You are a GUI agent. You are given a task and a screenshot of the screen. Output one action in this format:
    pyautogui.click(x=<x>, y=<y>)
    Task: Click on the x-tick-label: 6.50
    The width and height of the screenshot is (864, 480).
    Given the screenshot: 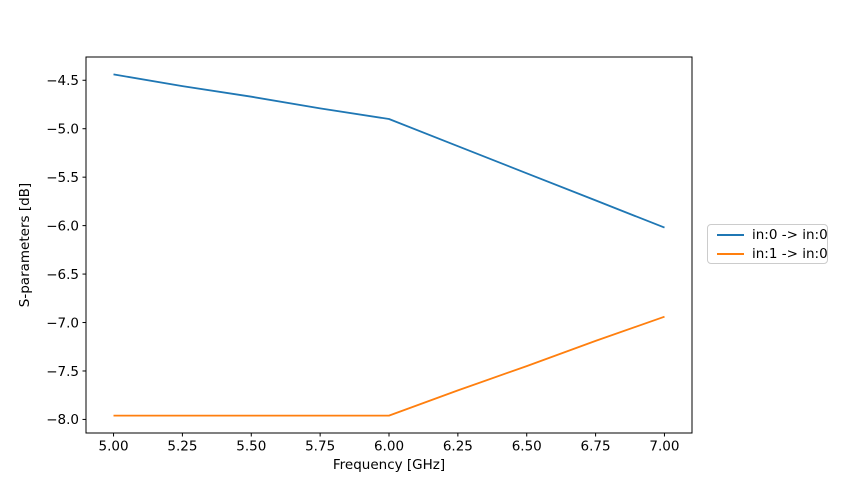 What is the action you would take?
    pyautogui.click(x=527, y=447)
    